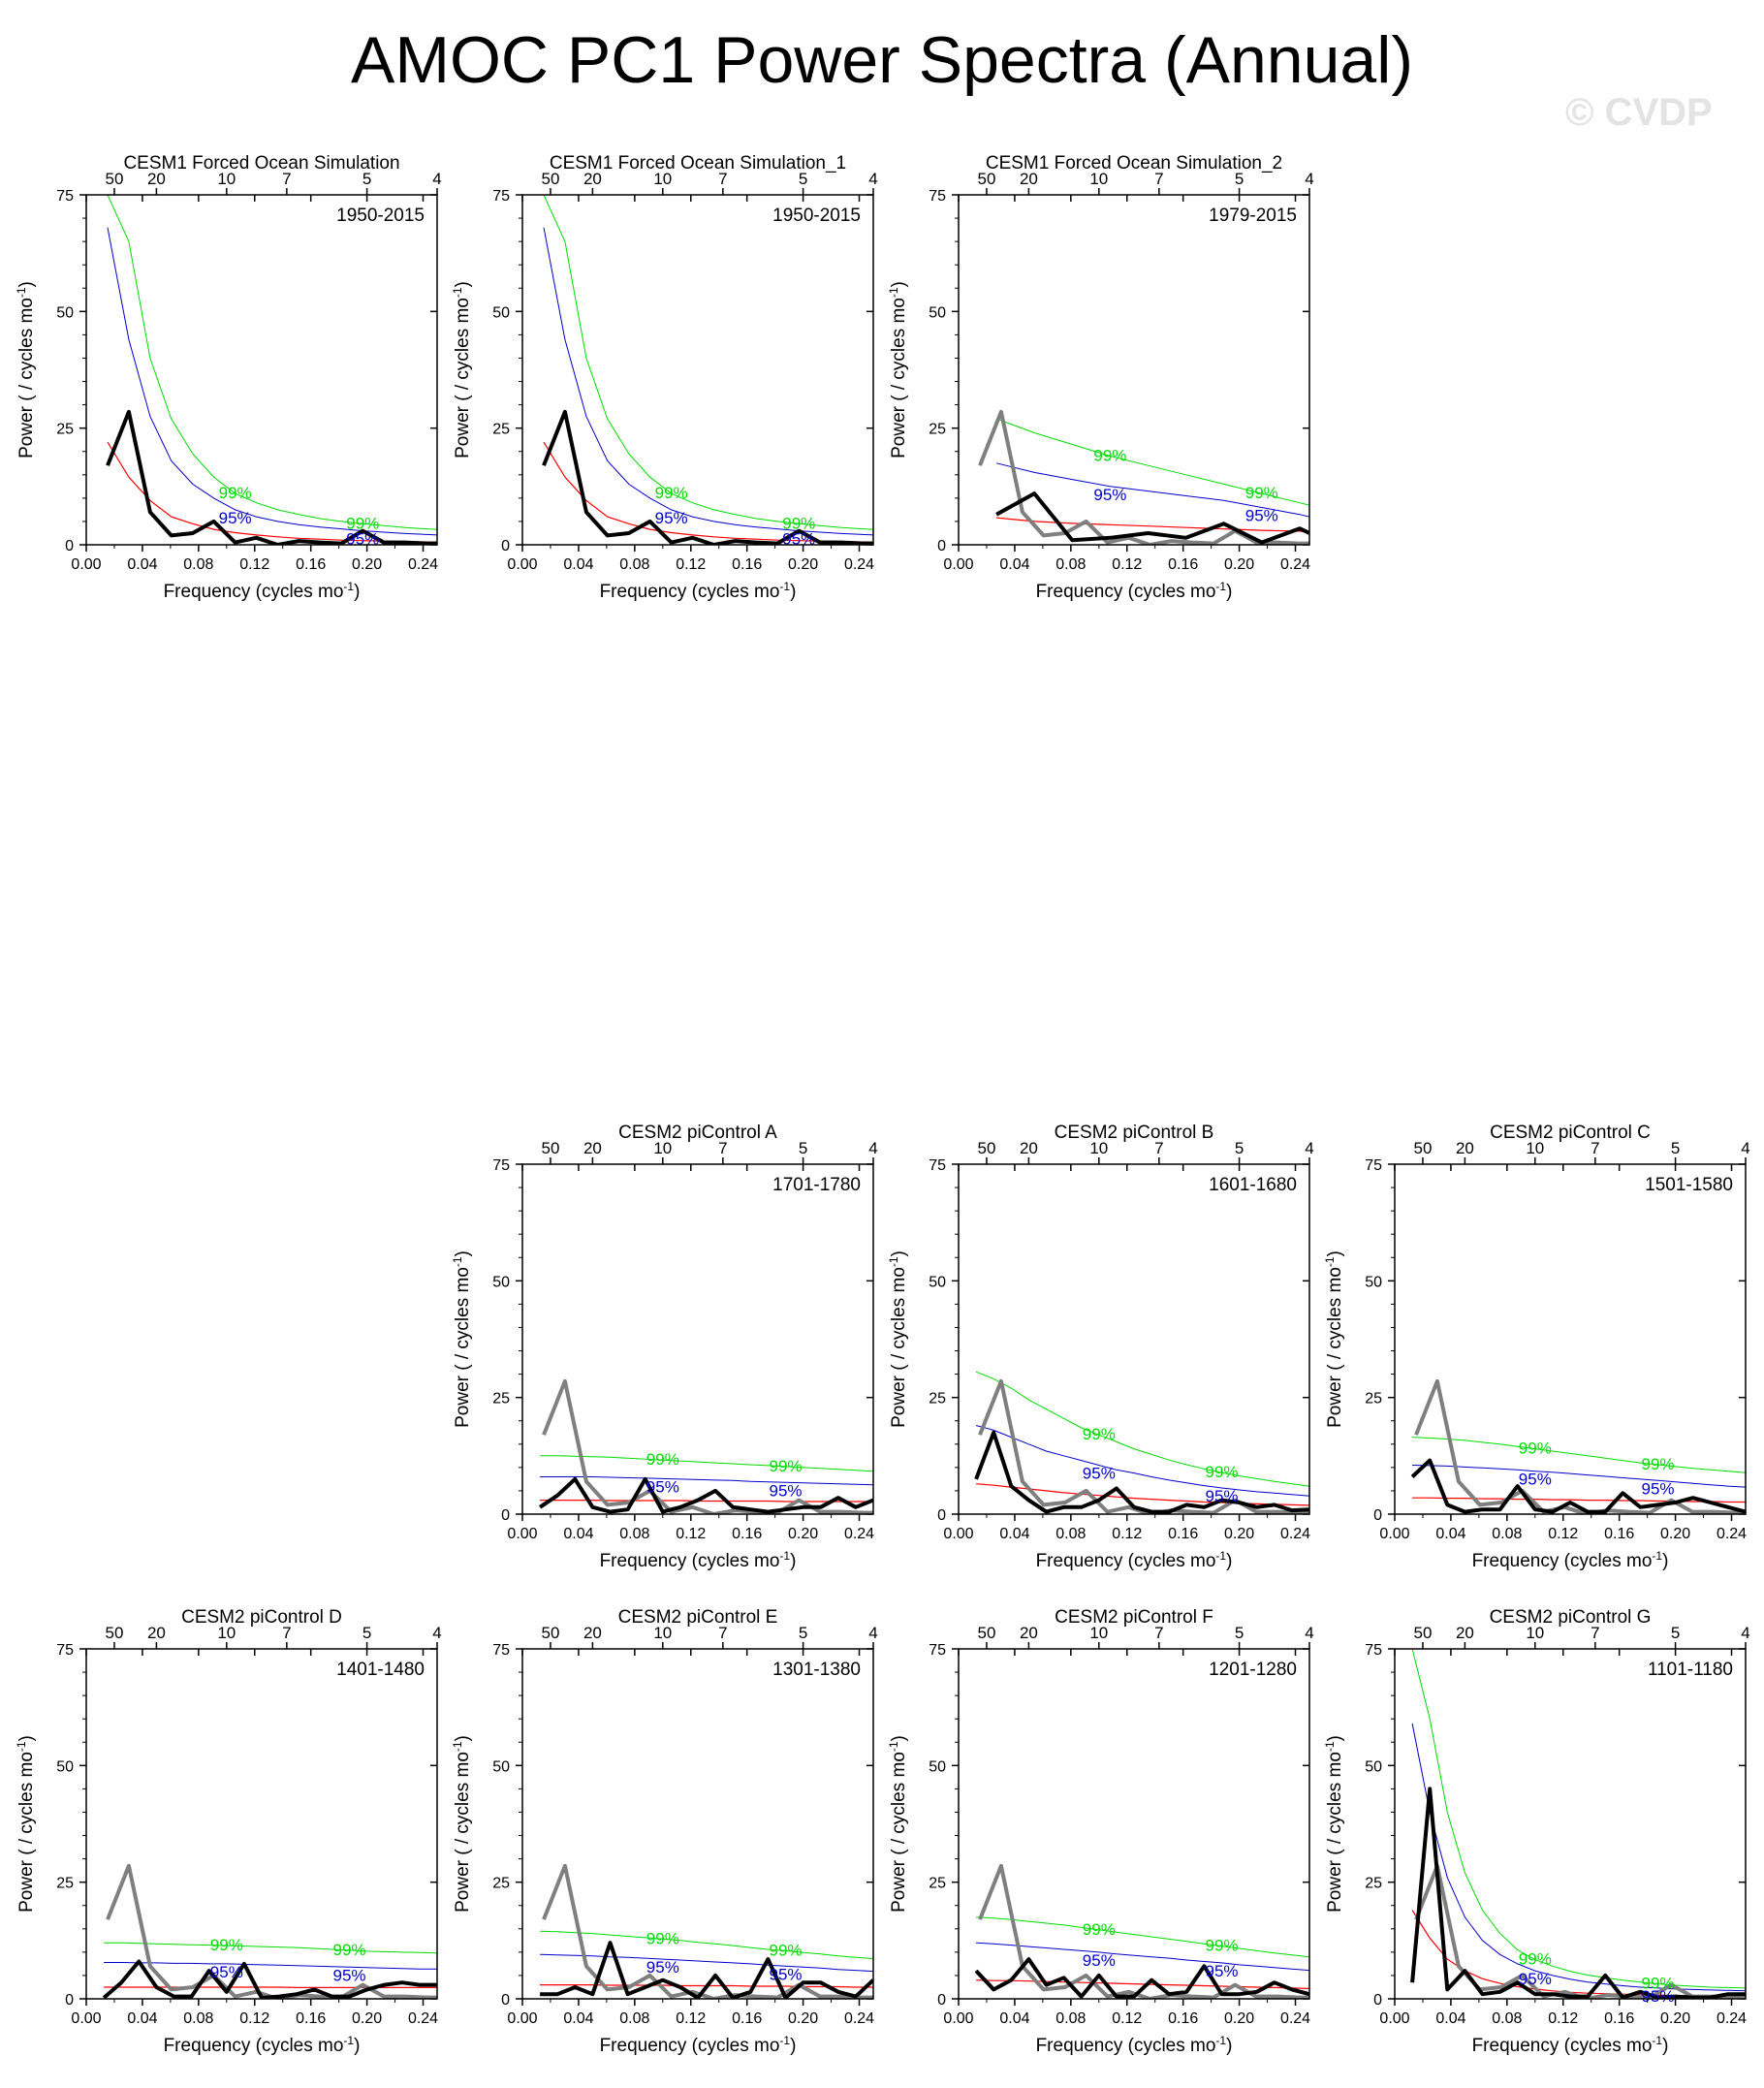 The height and width of the screenshot is (2088, 1764). I want to click on period-label: 1501-1580, so click(1689, 1185).